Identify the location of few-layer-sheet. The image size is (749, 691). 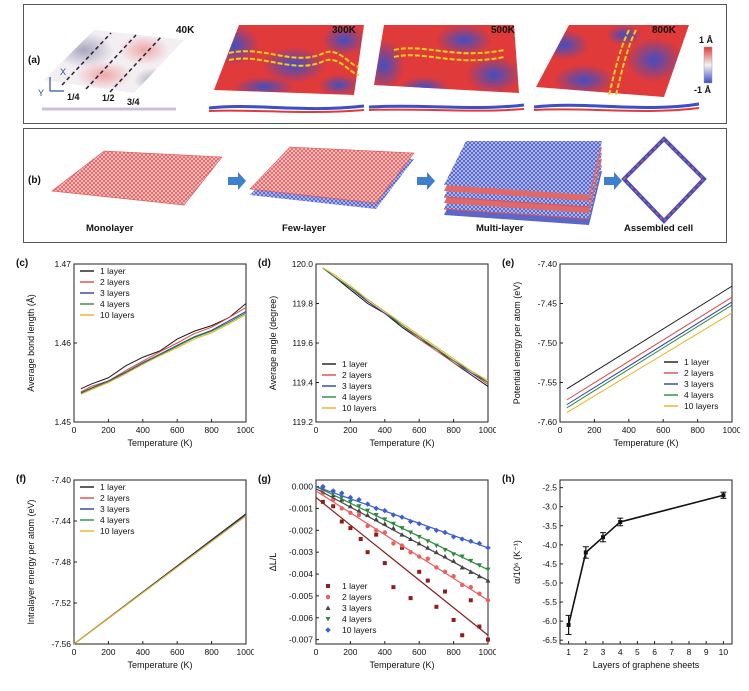
(332, 175).